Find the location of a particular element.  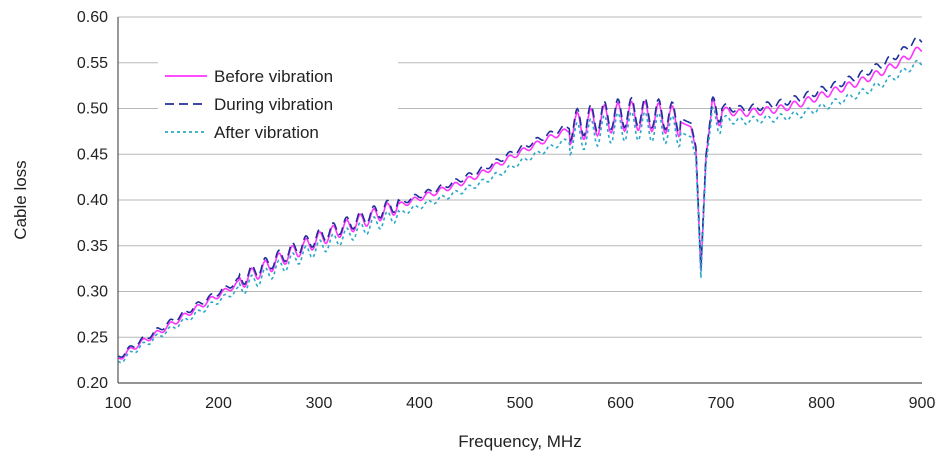

x-axis-label: Frequency, MHz is located at coordinates (519, 441).